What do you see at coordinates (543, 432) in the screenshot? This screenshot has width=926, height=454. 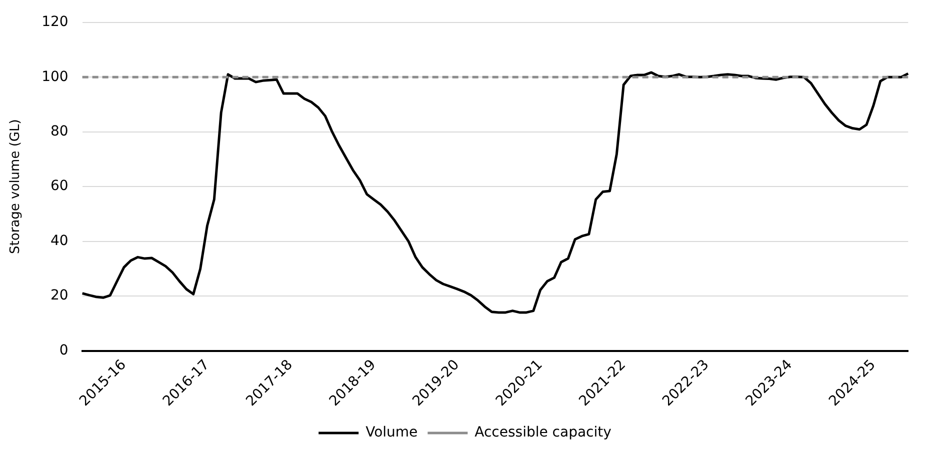 I see `legend-label: Accessible capacity` at bounding box center [543, 432].